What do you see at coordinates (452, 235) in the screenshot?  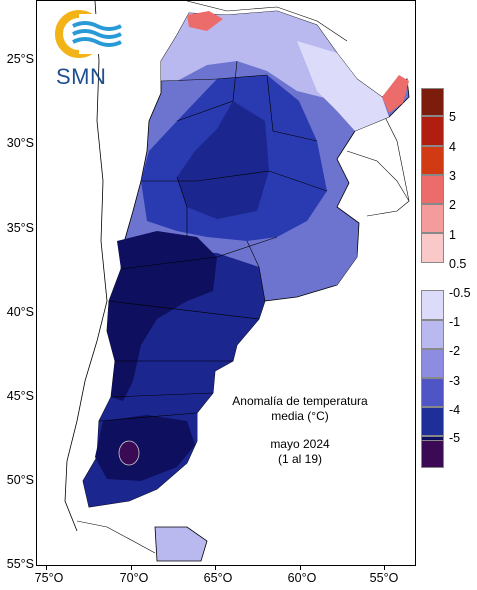 I see `legend-label-1: 1` at bounding box center [452, 235].